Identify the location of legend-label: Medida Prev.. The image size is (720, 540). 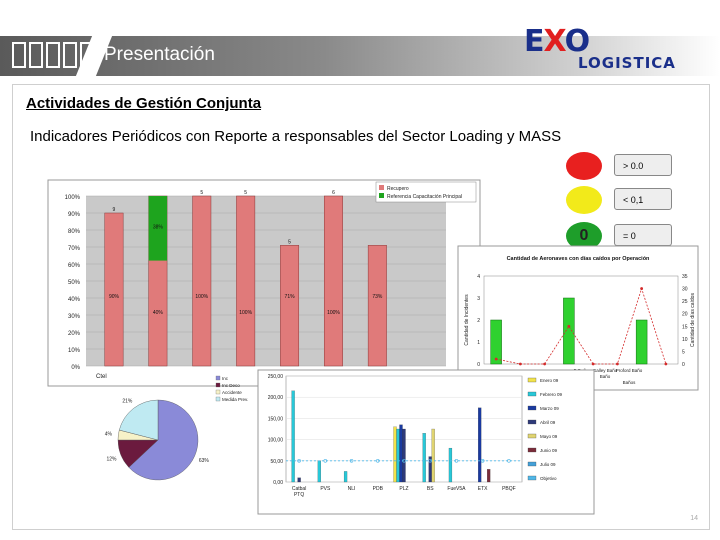
(235, 399).